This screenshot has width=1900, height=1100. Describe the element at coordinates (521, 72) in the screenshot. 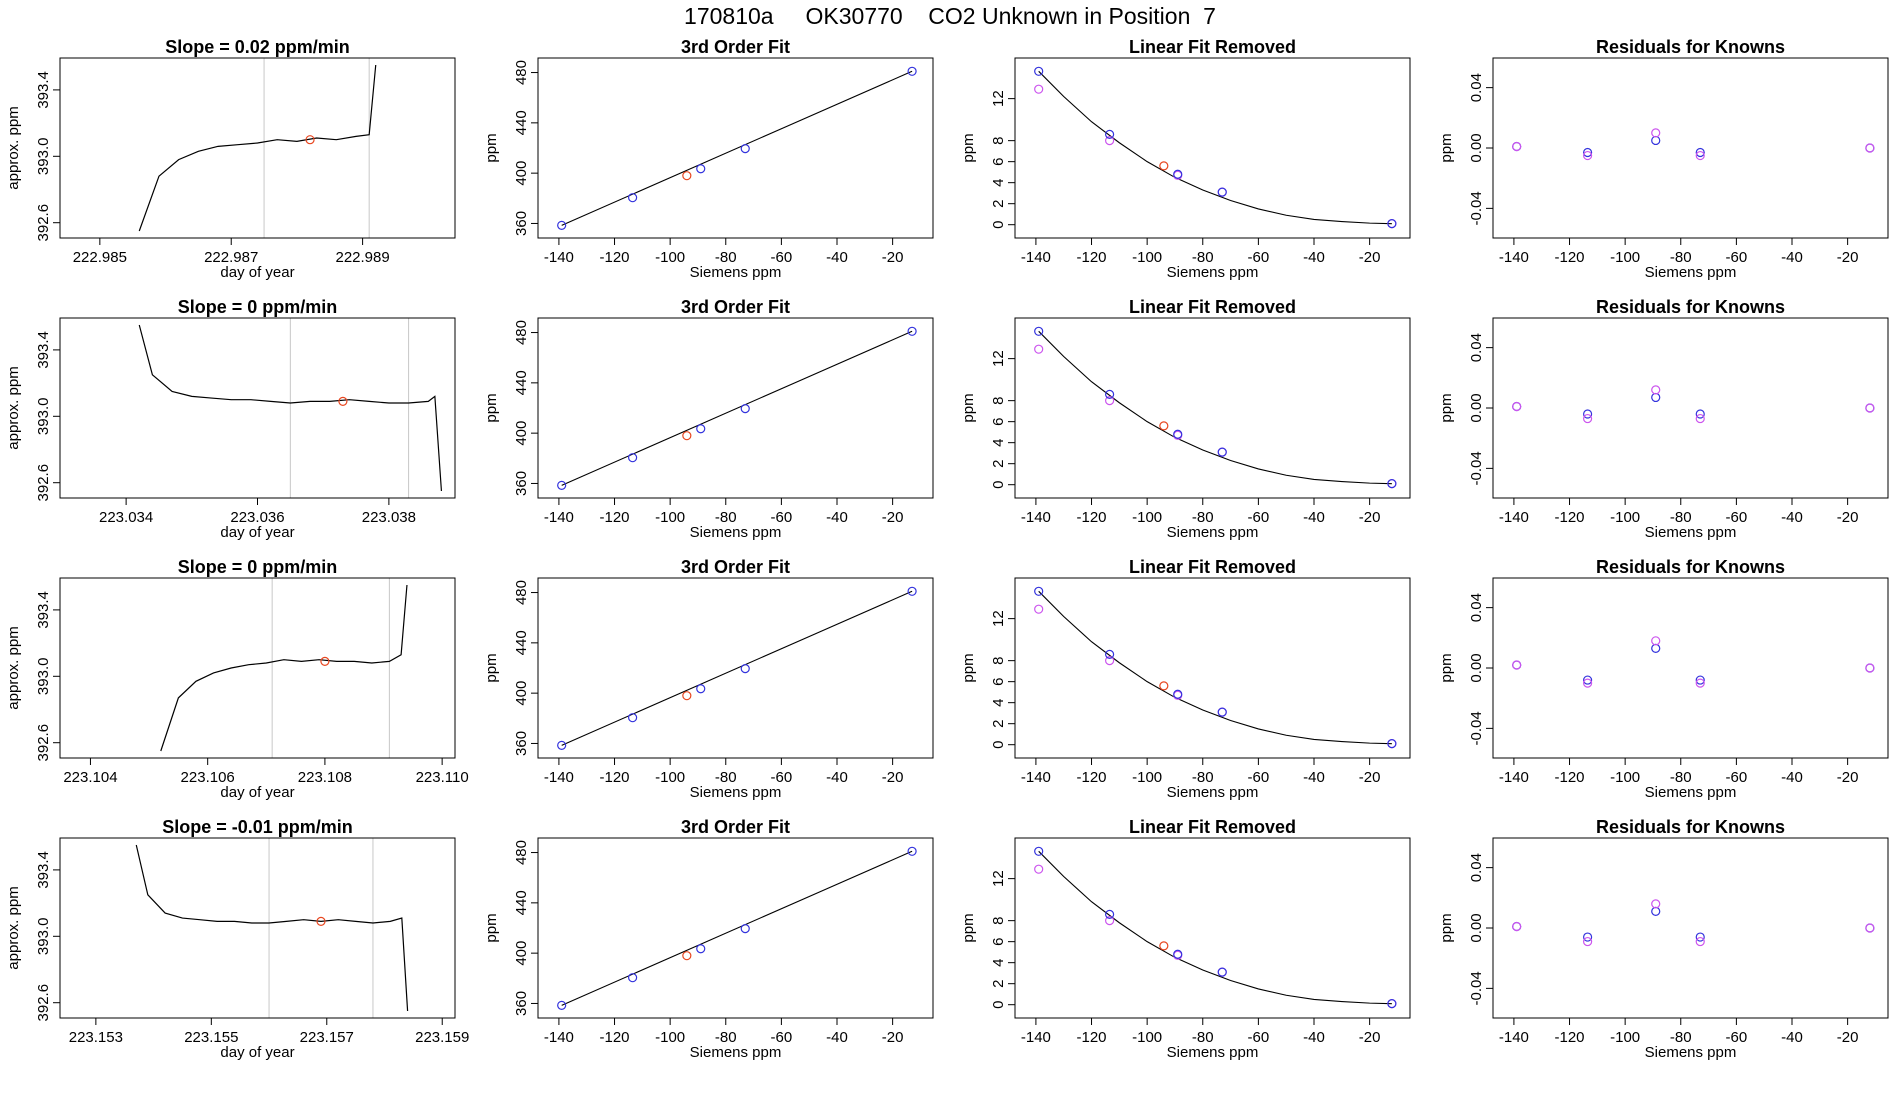

I see `y-tick-label: 480` at that location.